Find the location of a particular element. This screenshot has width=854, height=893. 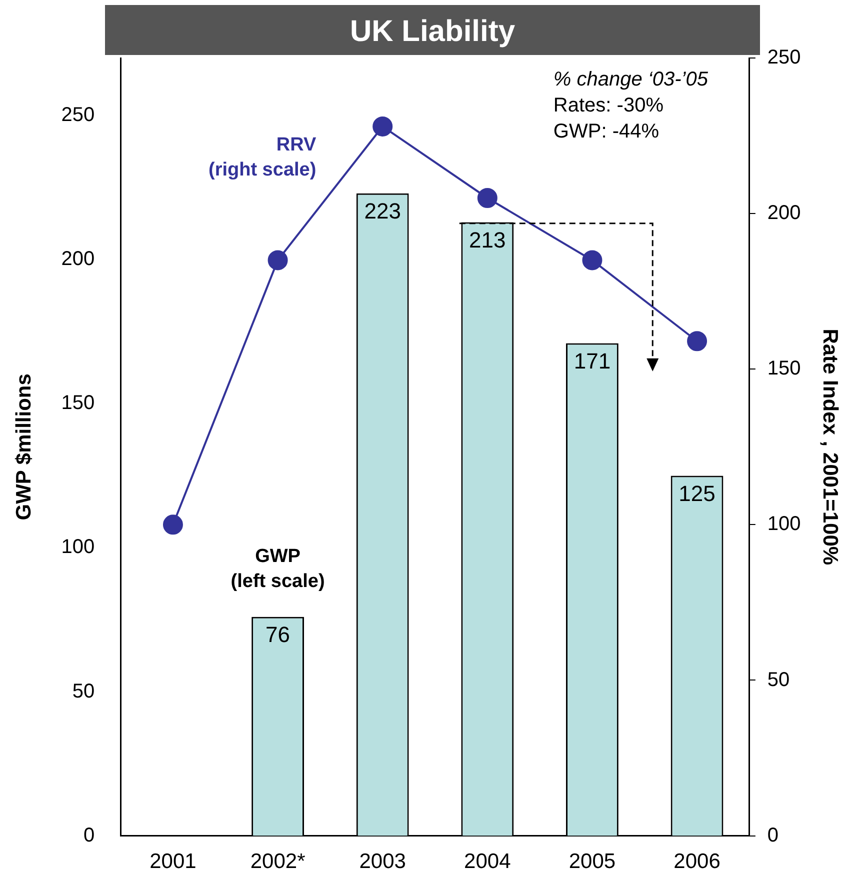

y2-tick-label: 250 is located at coordinates (784, 57).